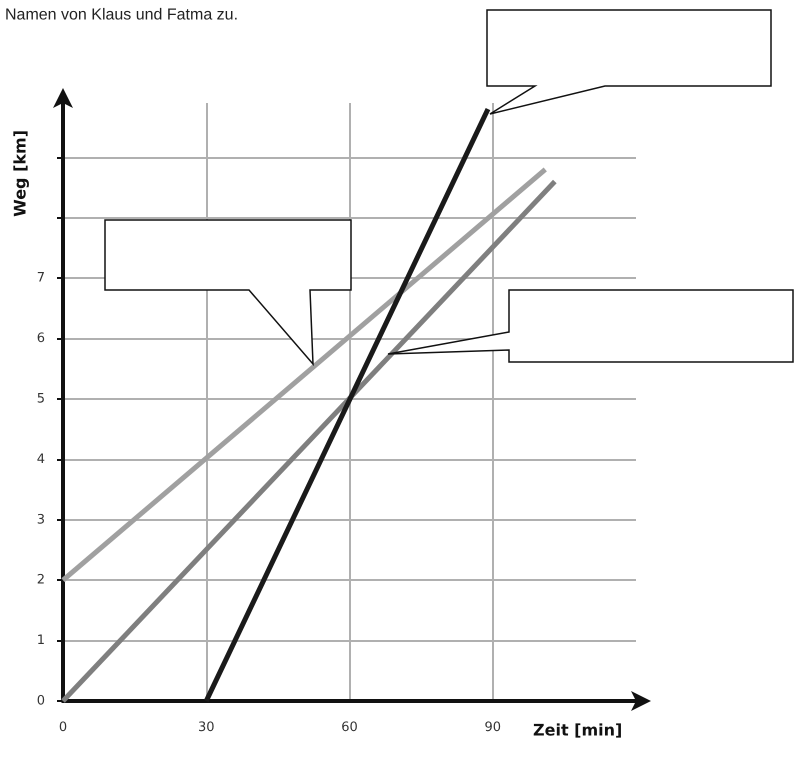 The image size is (794, 758). Describe the element at coordinates (493, 727) in the screenshot. I see `x-tick-label: 90` at that location.